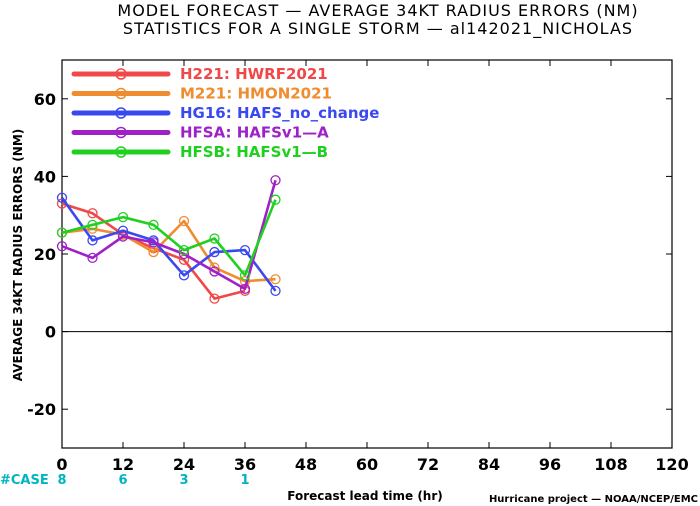 The height and width of the screenshot is (506, 700). What do you see at coordinates (61, 480) in the screenshot?
I see `case-count: 8` at bounding box center [61, 480].